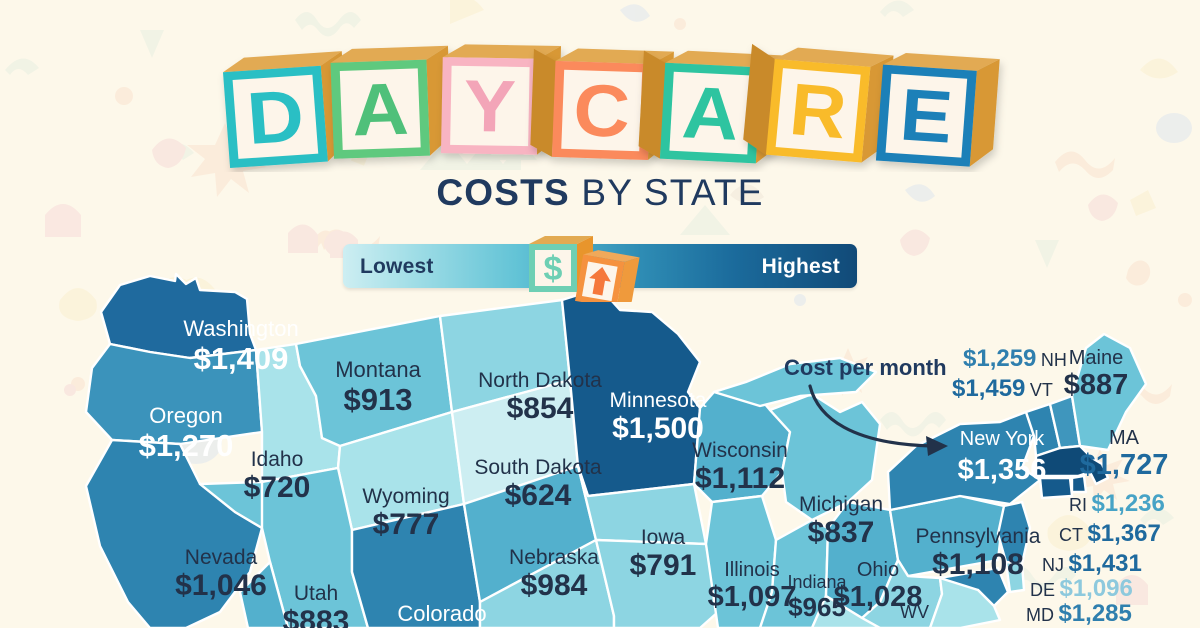 The image size is (1200, 628). I want to click on subtitle-bold: COSTS, so click(503, 192).